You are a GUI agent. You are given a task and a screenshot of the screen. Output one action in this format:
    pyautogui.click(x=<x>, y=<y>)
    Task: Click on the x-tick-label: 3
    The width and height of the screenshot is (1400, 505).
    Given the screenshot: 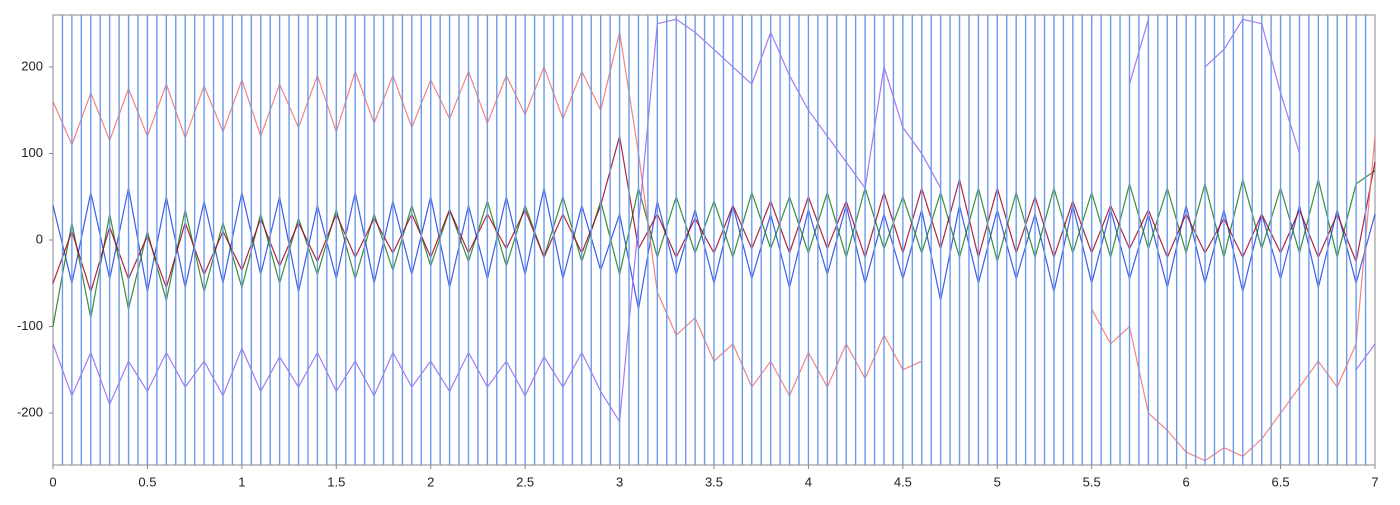 What is the action you would take?
    pyautogui.click(x=619, y=481)
    